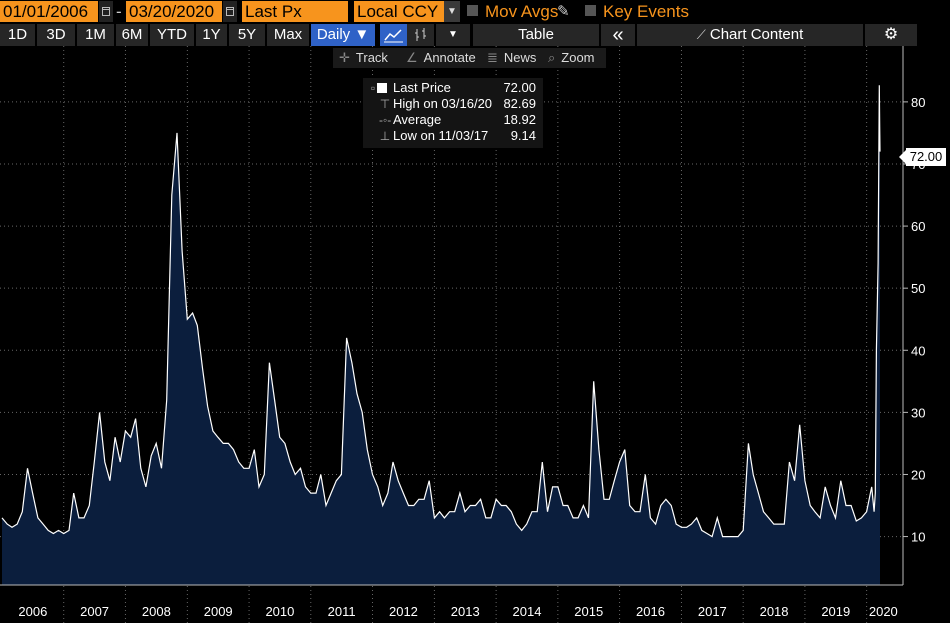 This screenshot has height=623, width=950. I want to click on end-date-input: 03/20/2020, so click(174, 11).